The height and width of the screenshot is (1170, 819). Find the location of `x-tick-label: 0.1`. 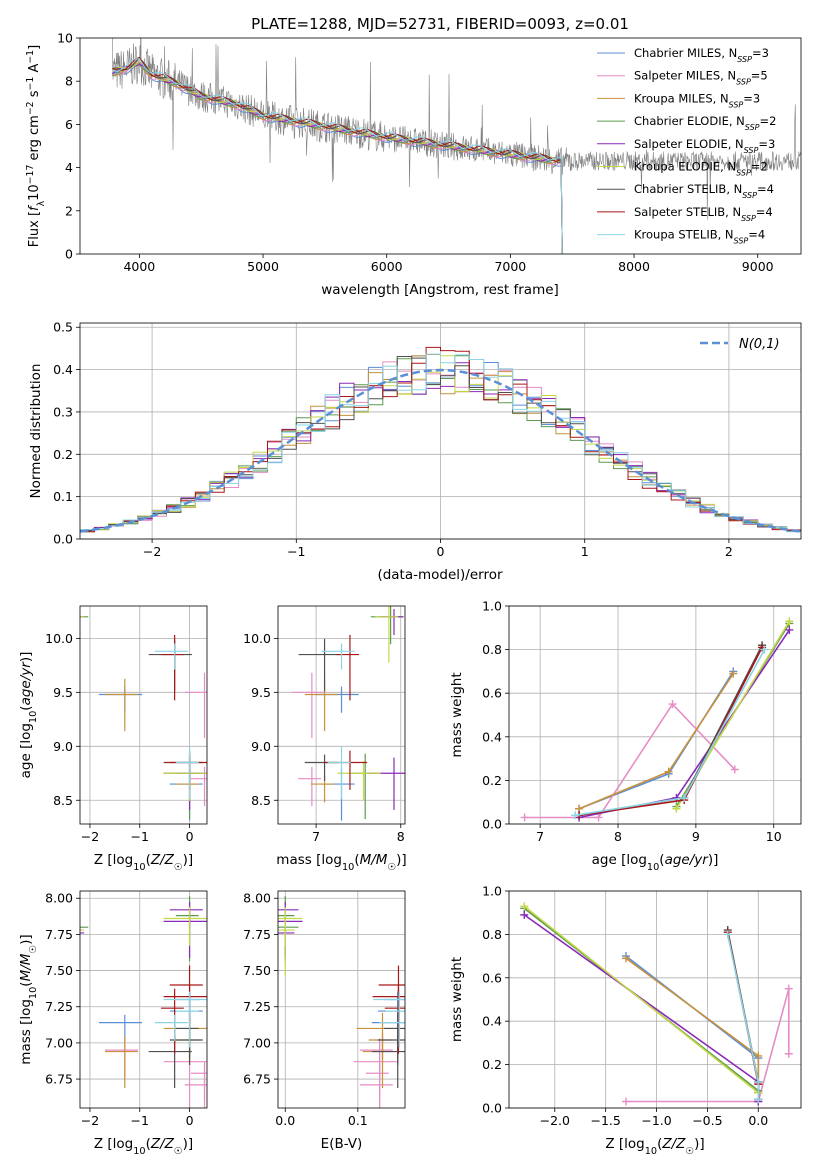

x-tick-label: 0.1 is located at coordinates (358, 1120).